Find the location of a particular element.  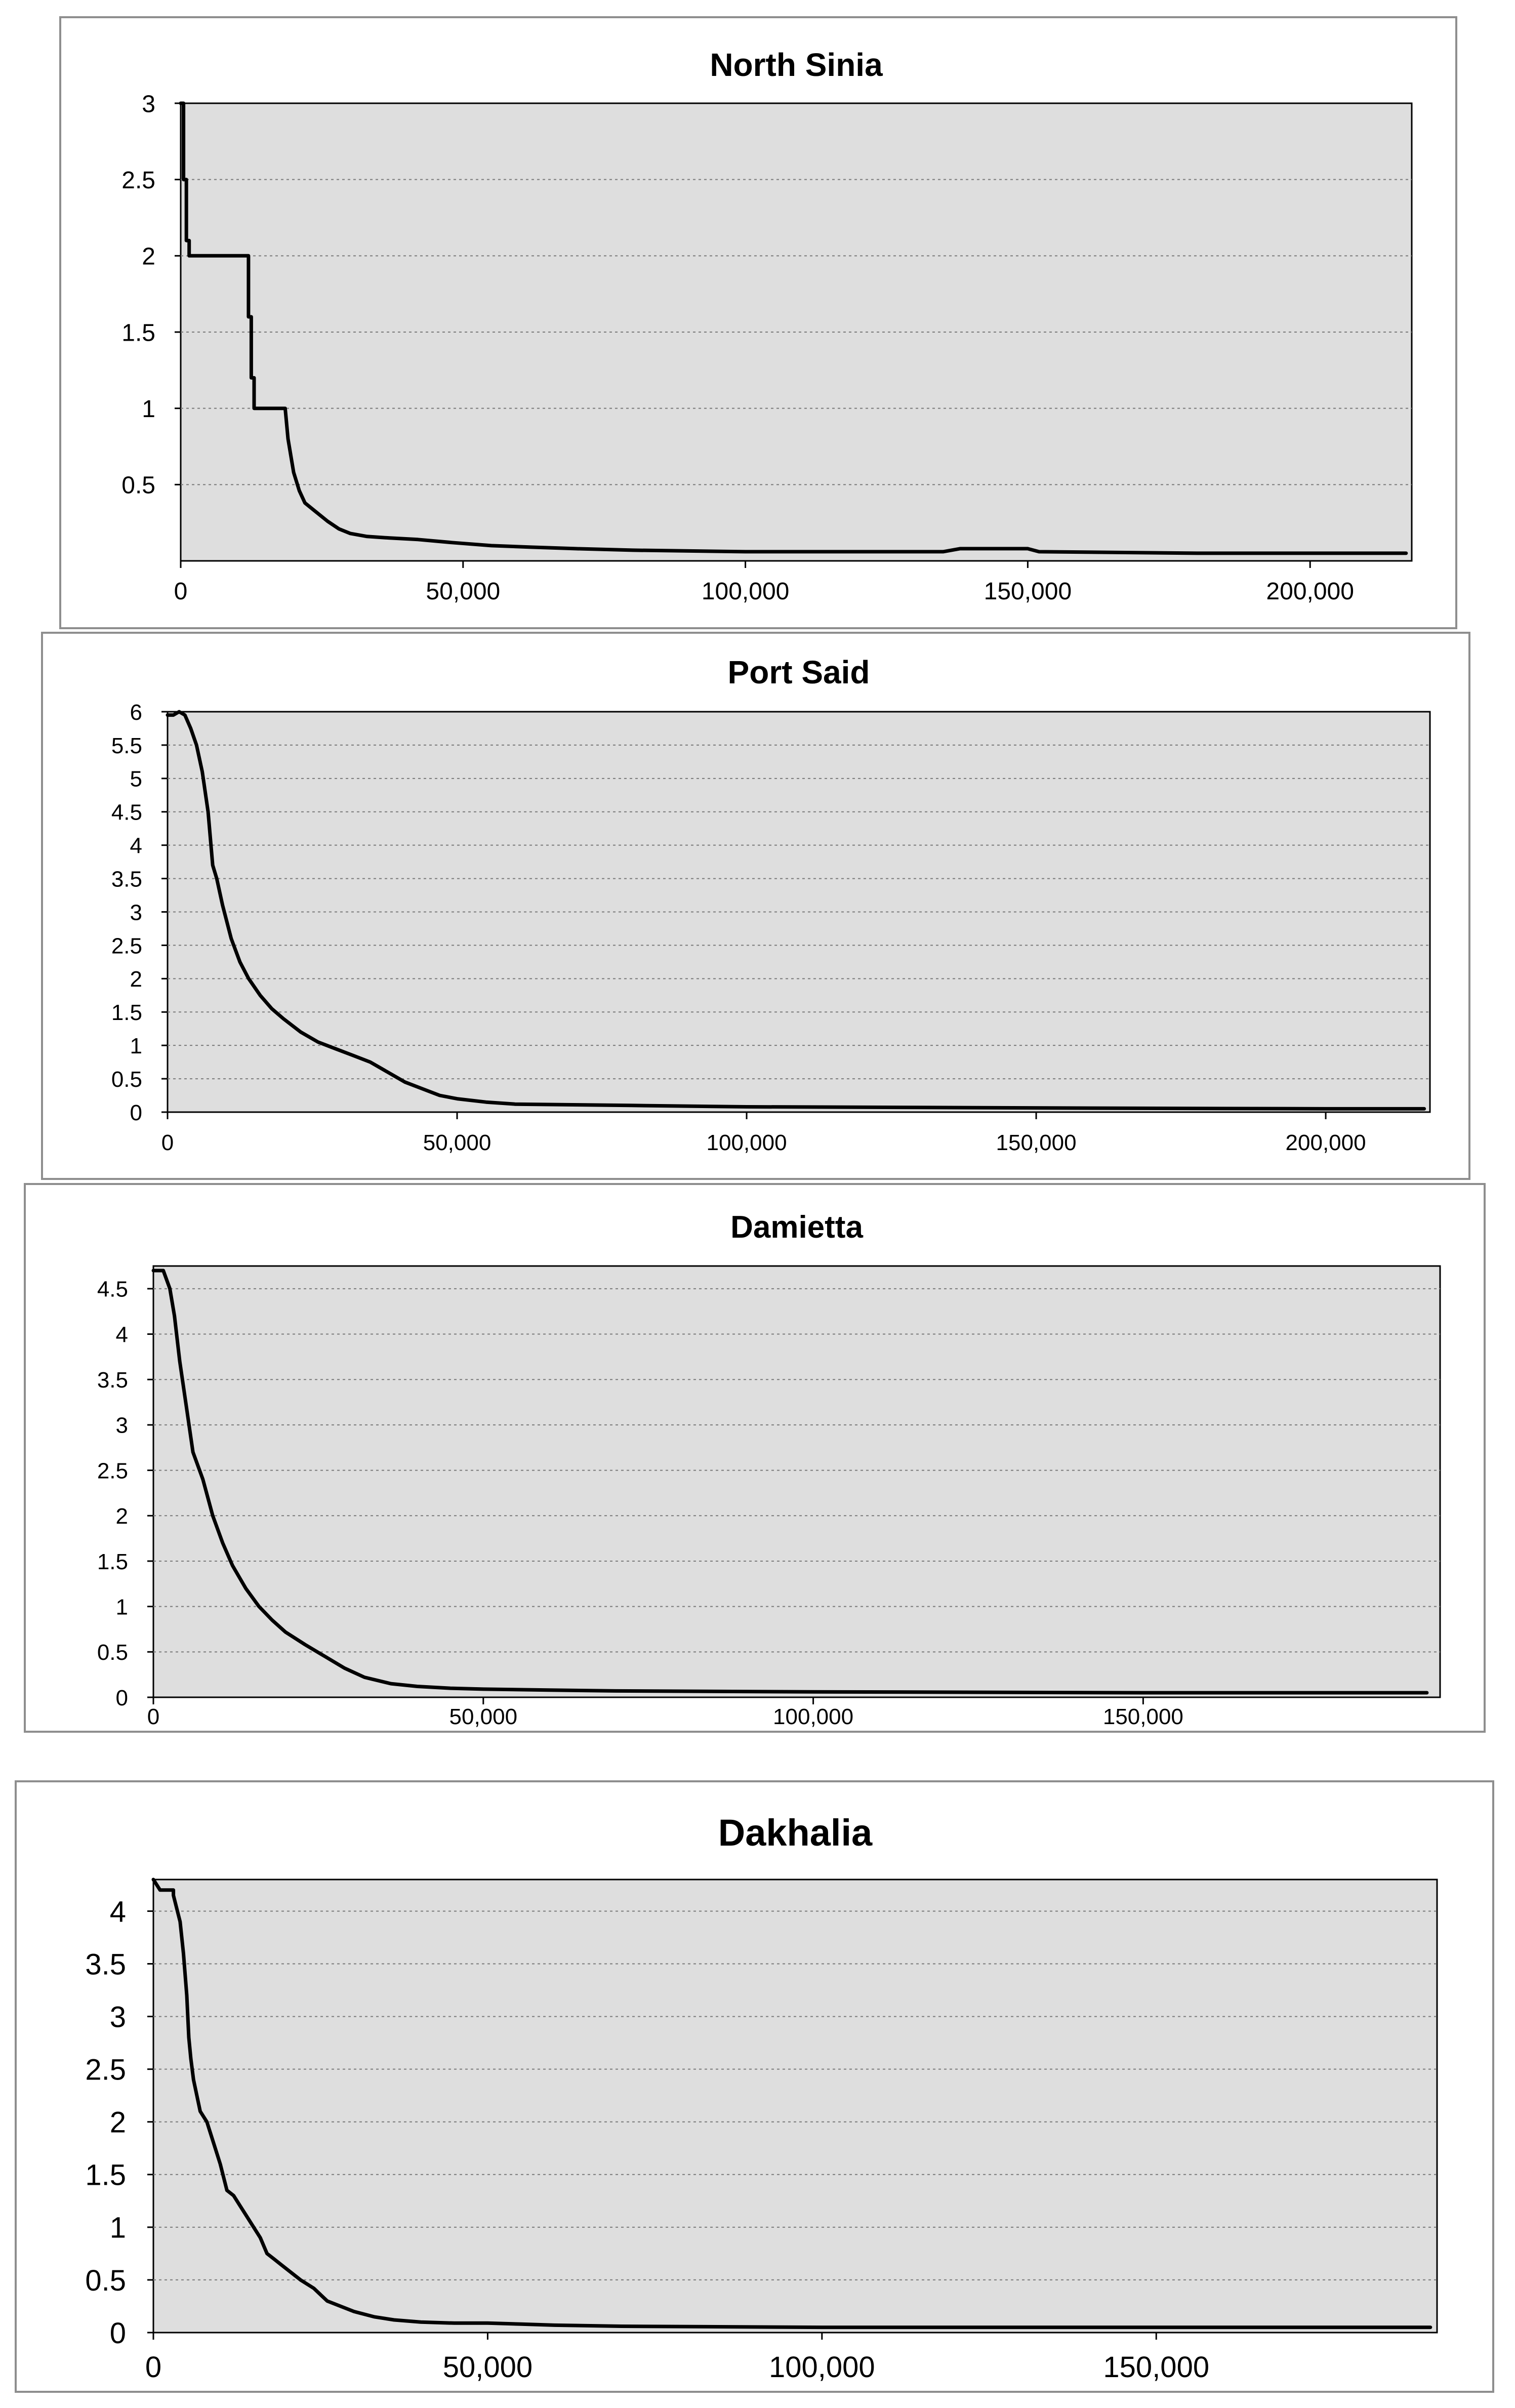

chart-title: Damietta is located at coordinates (796, 1227).